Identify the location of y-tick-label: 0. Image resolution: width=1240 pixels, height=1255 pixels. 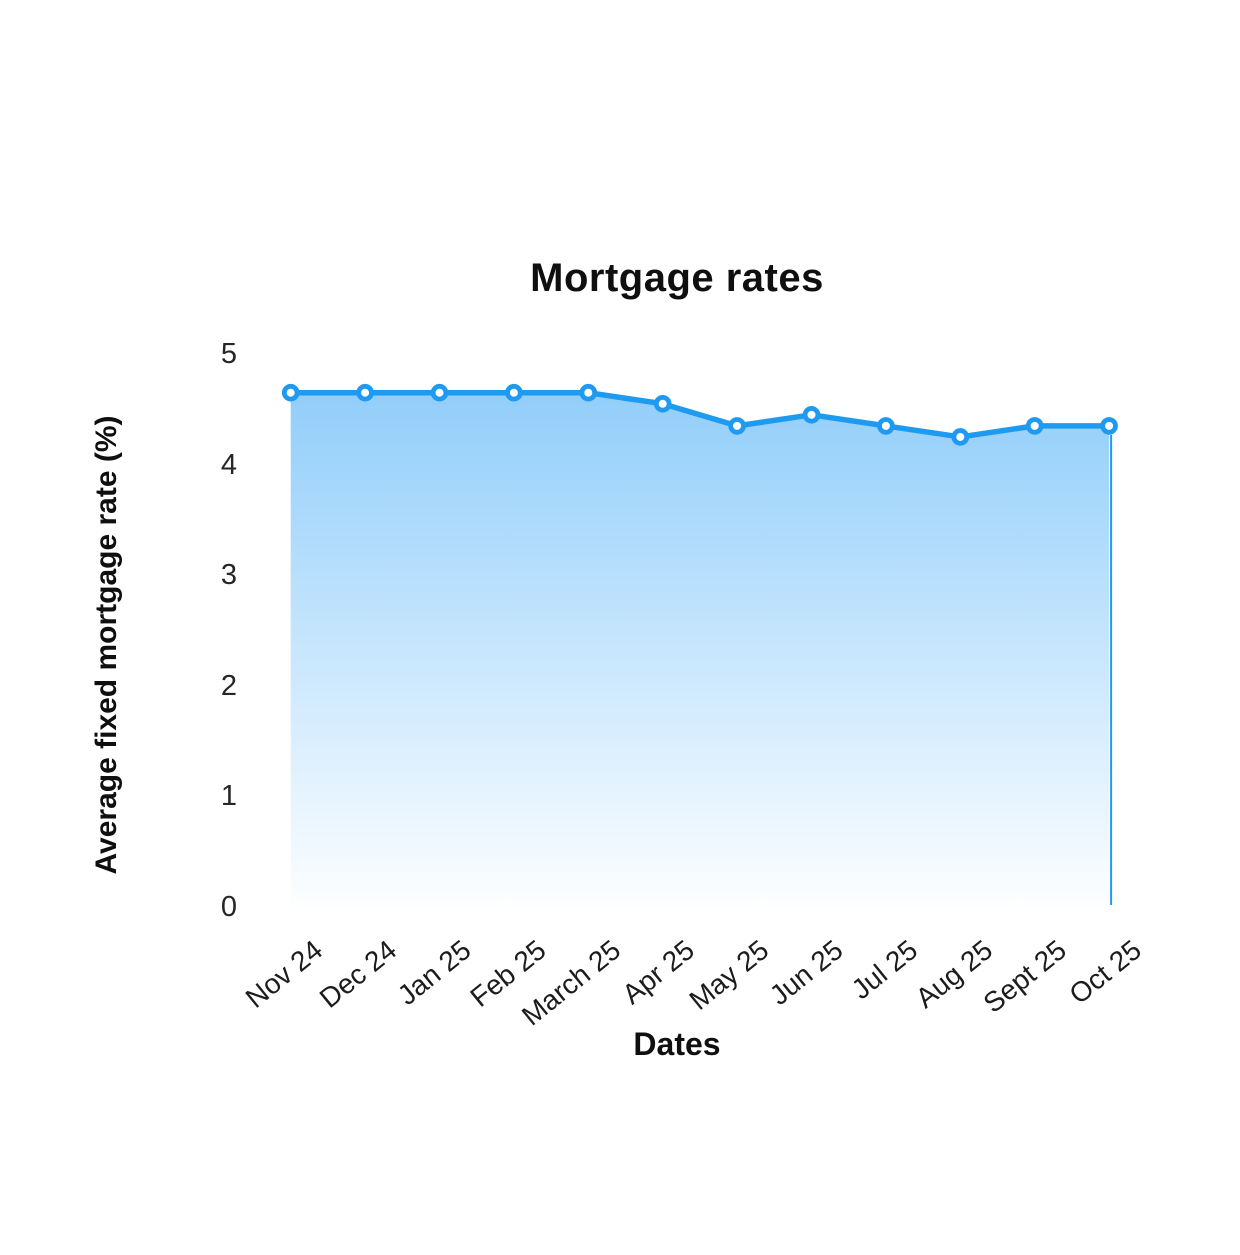
(228, 907).